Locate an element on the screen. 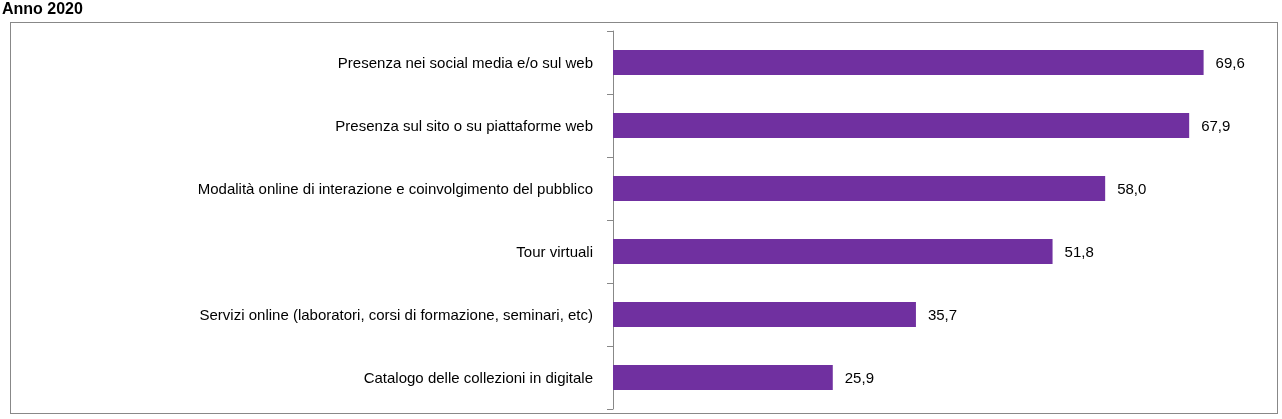  y-tick-label: Tour virtuali is located at coordinates (554, 251).